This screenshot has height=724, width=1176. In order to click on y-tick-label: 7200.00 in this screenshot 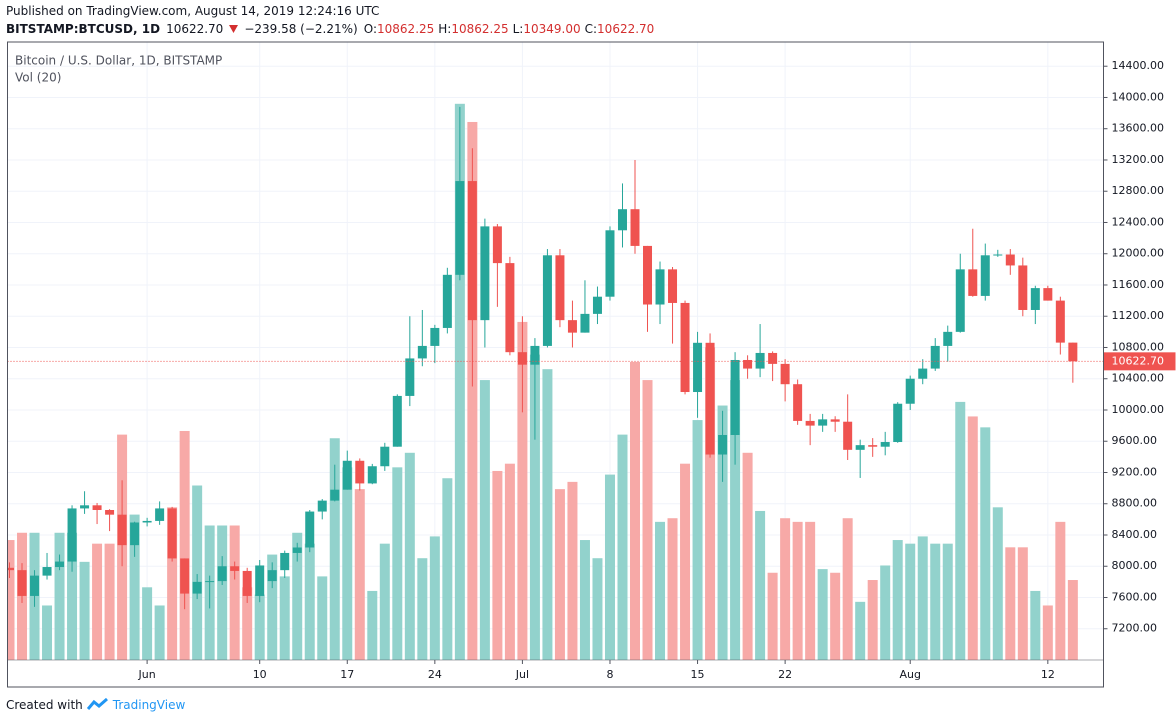, I will do `click(1135, 628)`.